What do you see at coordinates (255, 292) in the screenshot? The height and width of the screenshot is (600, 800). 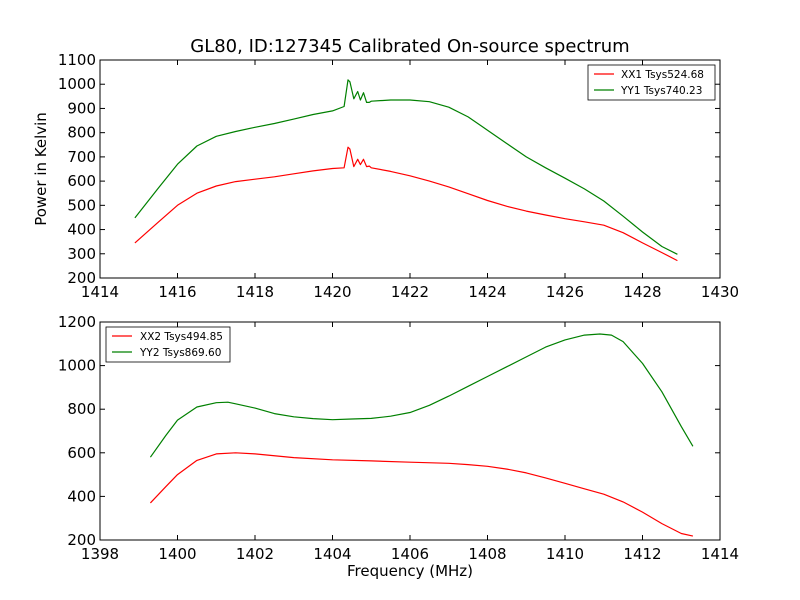 I see `top-xtick-label: 1418` at bounding box center [255, 292].